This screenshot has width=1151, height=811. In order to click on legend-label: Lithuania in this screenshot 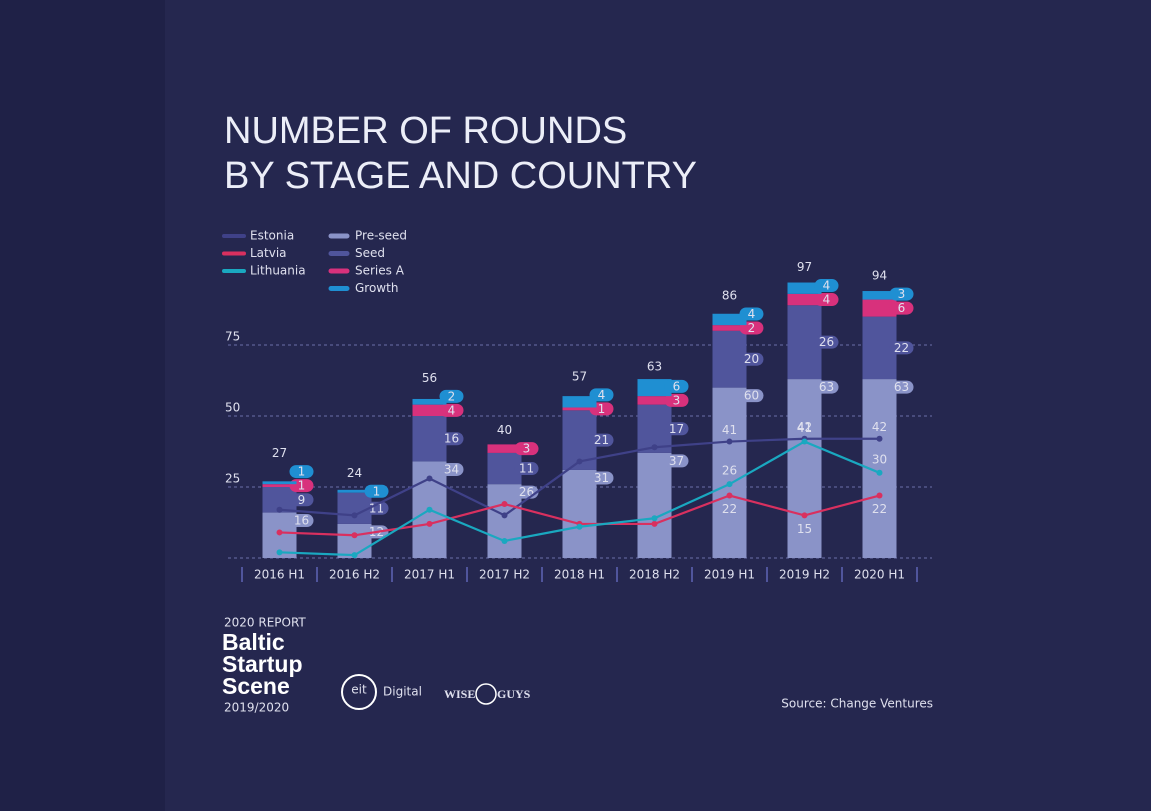, I will do `click(278, 271)`.